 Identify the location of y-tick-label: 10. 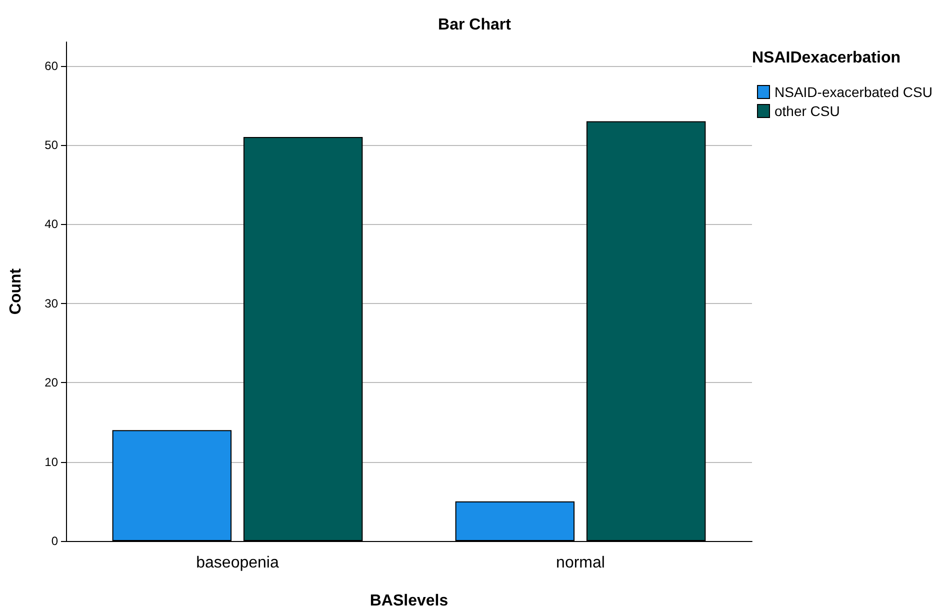
(51, 461).